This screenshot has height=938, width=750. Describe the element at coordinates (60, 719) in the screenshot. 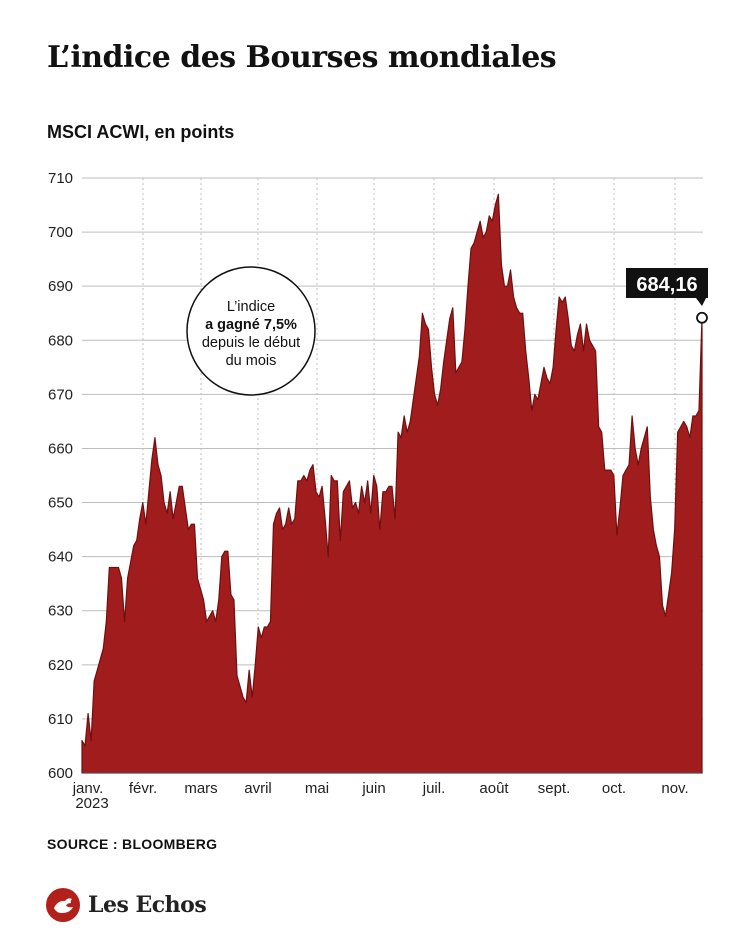

I see `y-tick-label: 610` at that location.